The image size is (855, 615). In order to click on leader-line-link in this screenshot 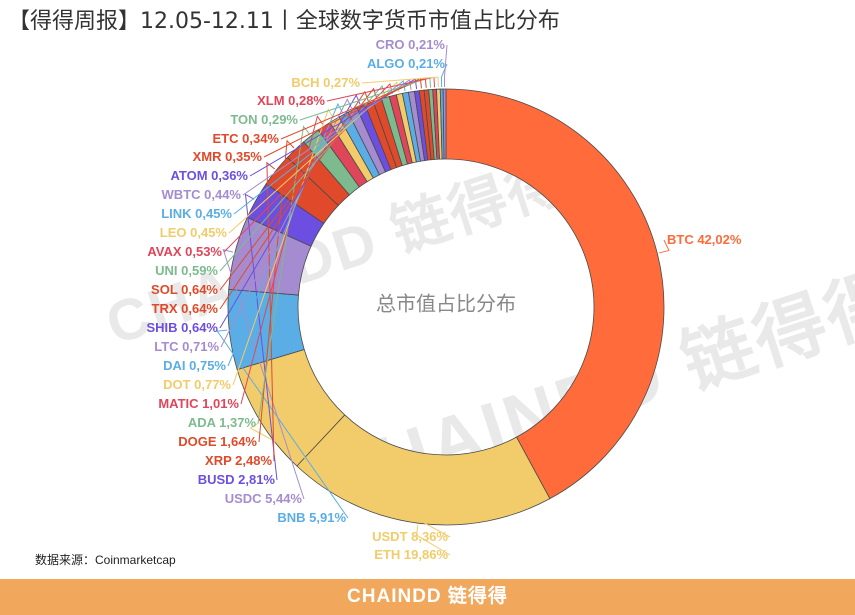, I will do `click(319, 147)`.